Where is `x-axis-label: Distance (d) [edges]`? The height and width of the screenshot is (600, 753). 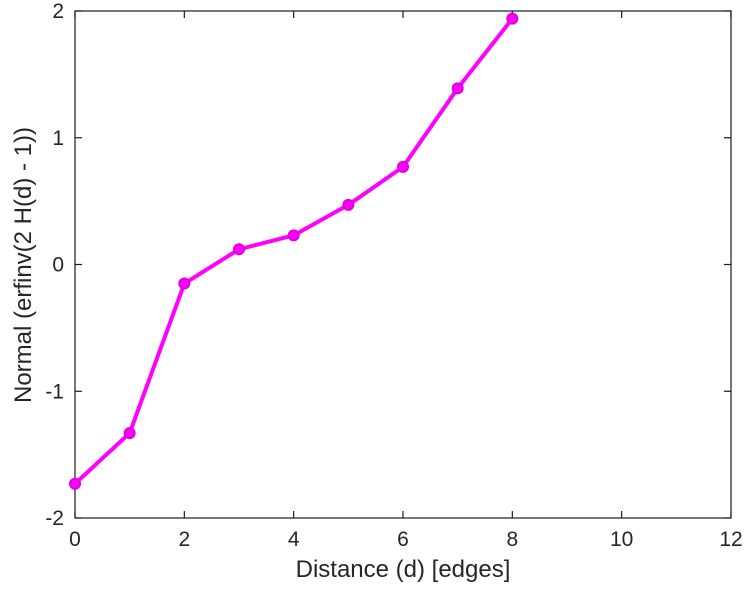
x-axis-label: Distance (d) [edges] is located at coordinates (403, 569).